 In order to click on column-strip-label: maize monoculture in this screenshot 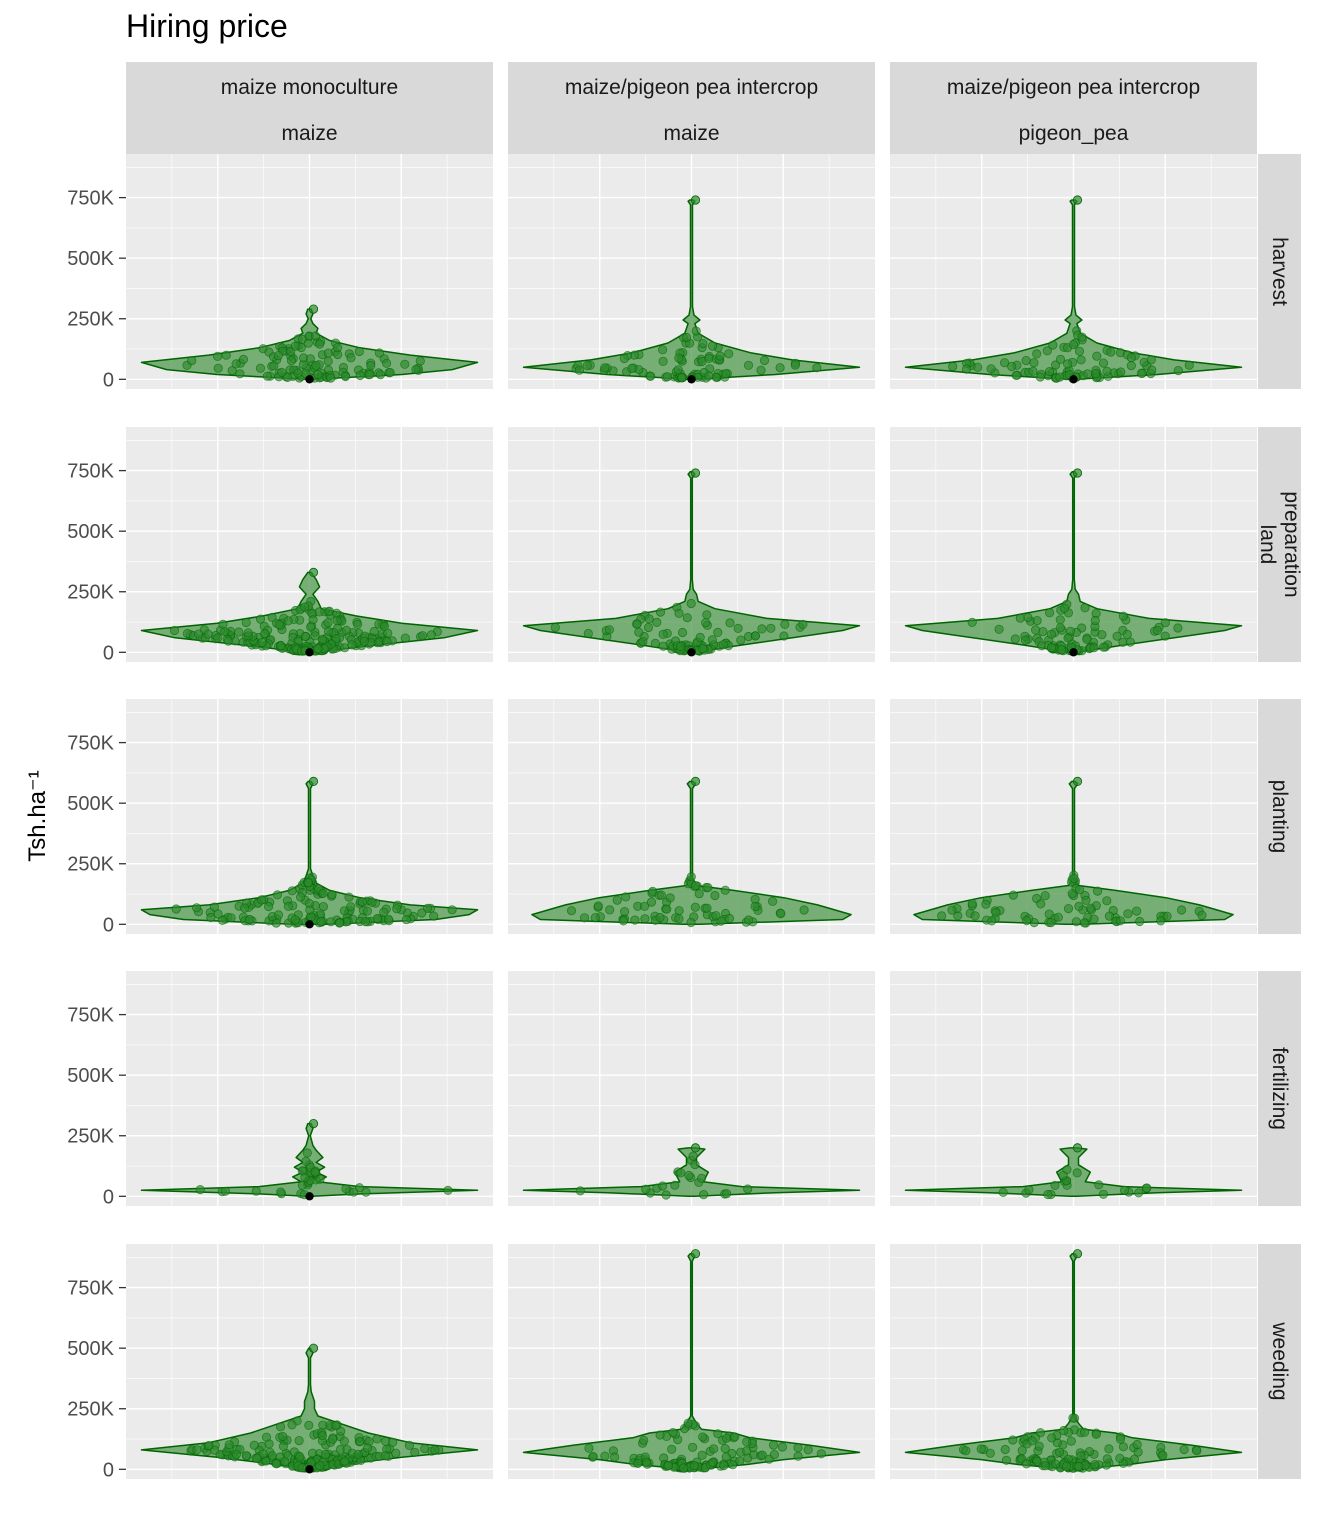, I will do `click(309, 87)`.